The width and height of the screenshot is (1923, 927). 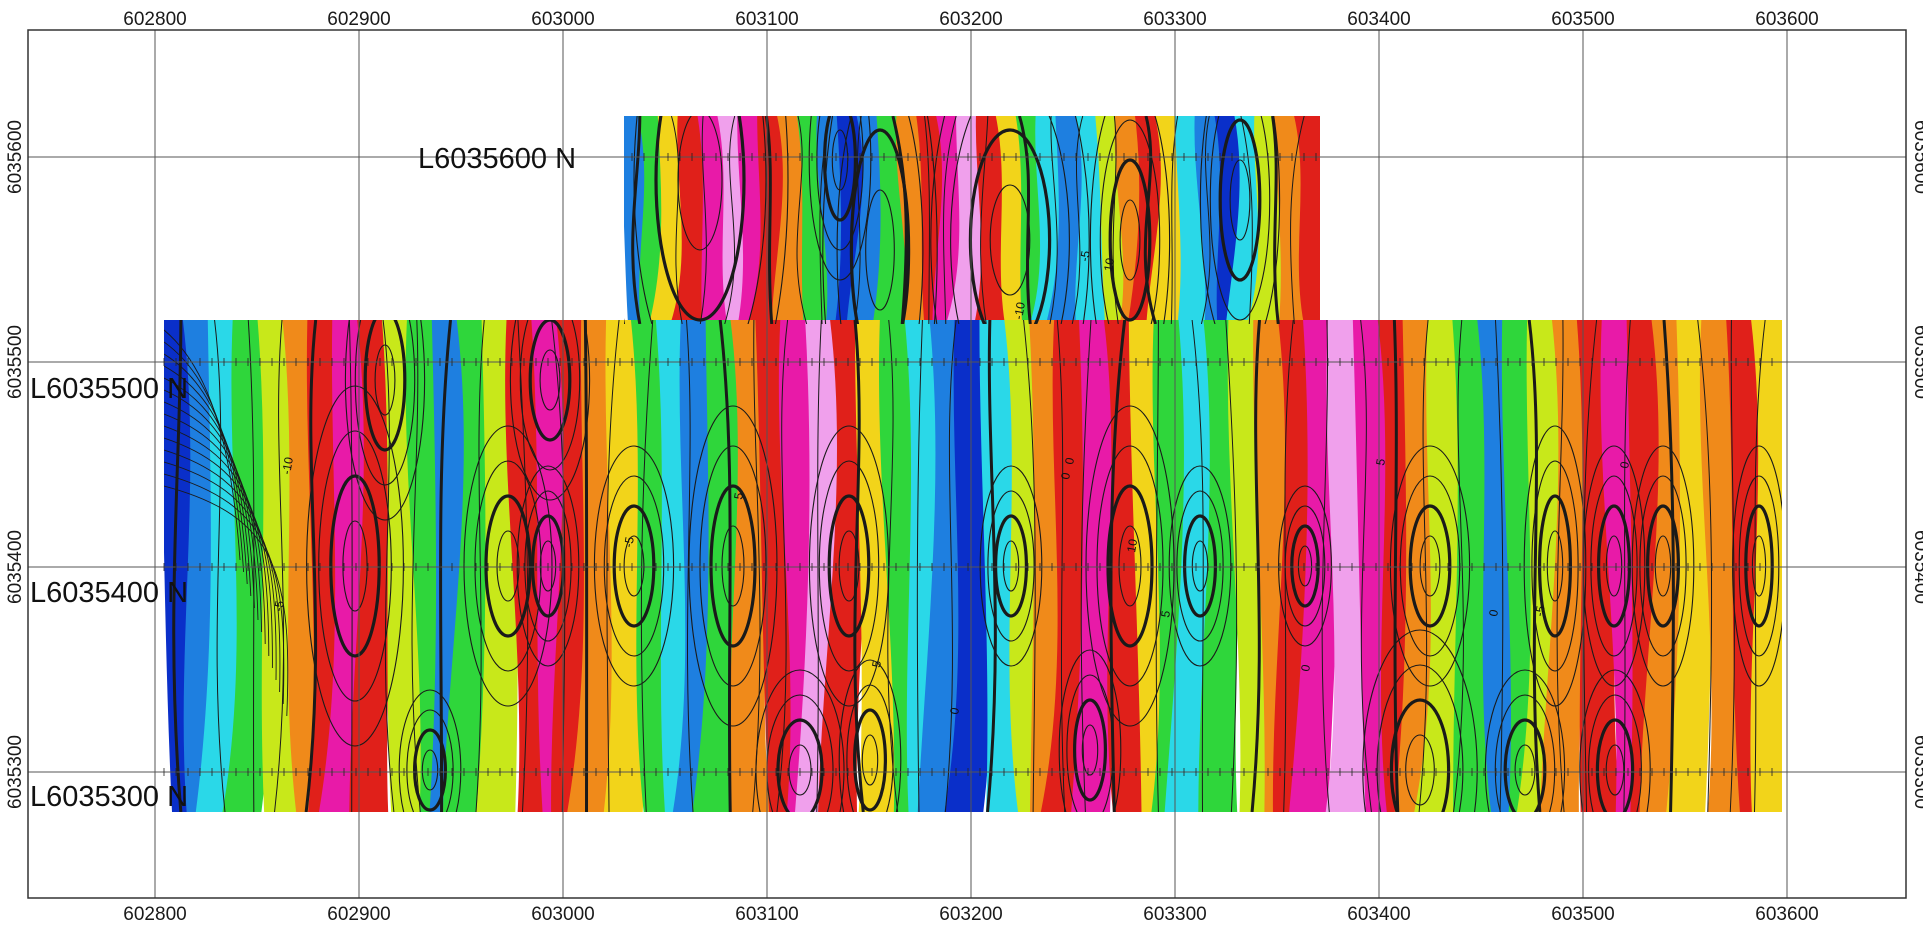 What do you see at coordinates (562, 19) in the screenshot?
I see `x-tick-label: 603000` at bounding box center [562, 19].